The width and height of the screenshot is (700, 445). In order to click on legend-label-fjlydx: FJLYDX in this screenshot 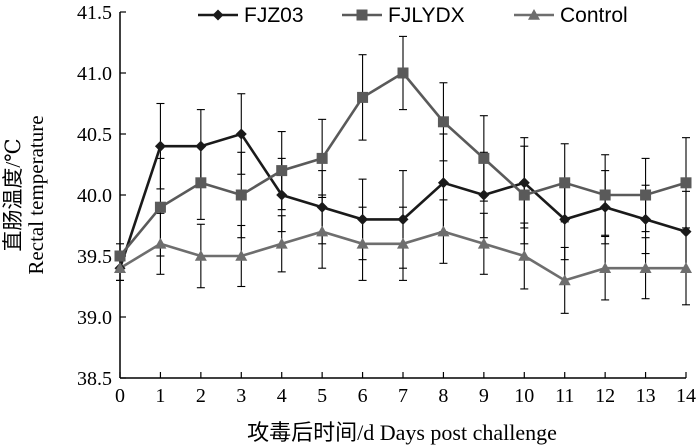, I will do `click(426, 15)`.